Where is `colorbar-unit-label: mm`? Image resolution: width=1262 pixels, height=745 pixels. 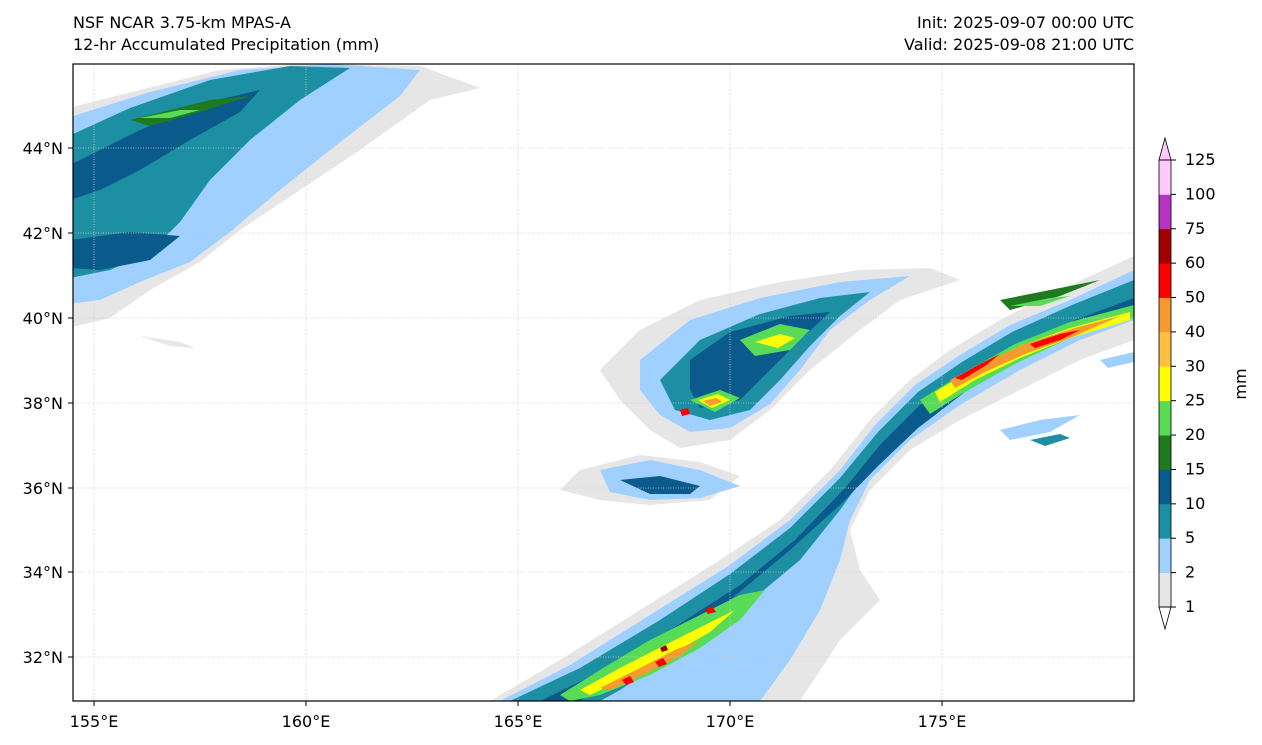 colorbar-unit-label: mm is located at coordinates (1240, 383).